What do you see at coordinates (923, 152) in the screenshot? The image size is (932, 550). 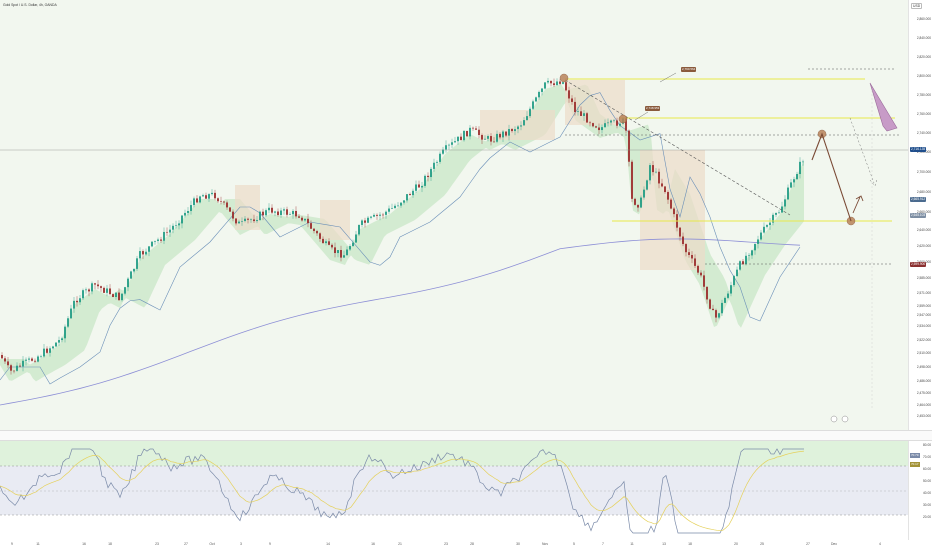 I see `price-tick: 2,720.000` at bounding box center [923, 152].